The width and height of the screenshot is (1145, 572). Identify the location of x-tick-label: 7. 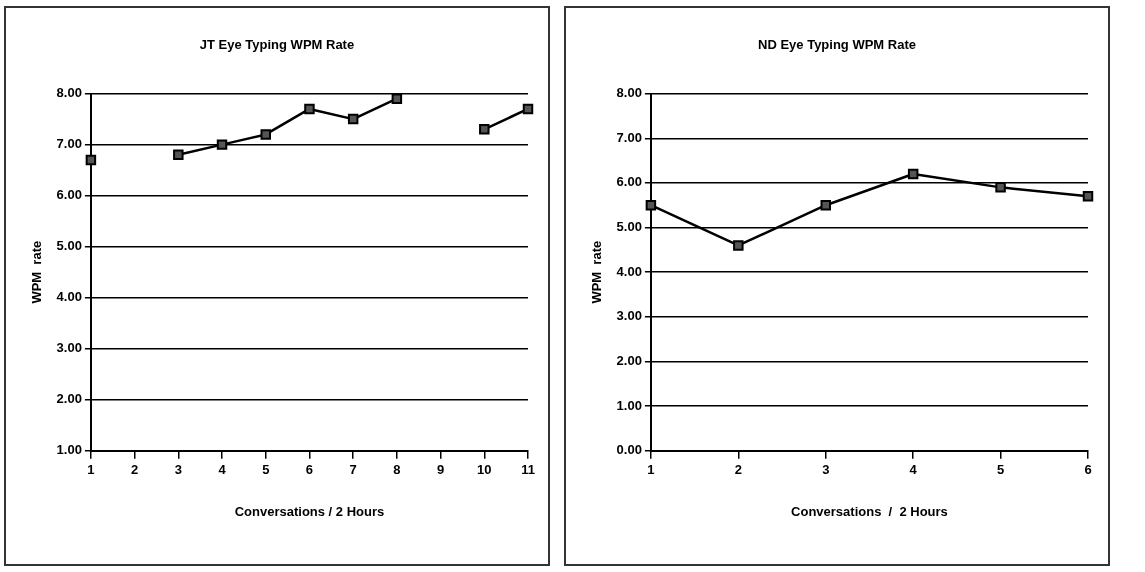
(353, 470).